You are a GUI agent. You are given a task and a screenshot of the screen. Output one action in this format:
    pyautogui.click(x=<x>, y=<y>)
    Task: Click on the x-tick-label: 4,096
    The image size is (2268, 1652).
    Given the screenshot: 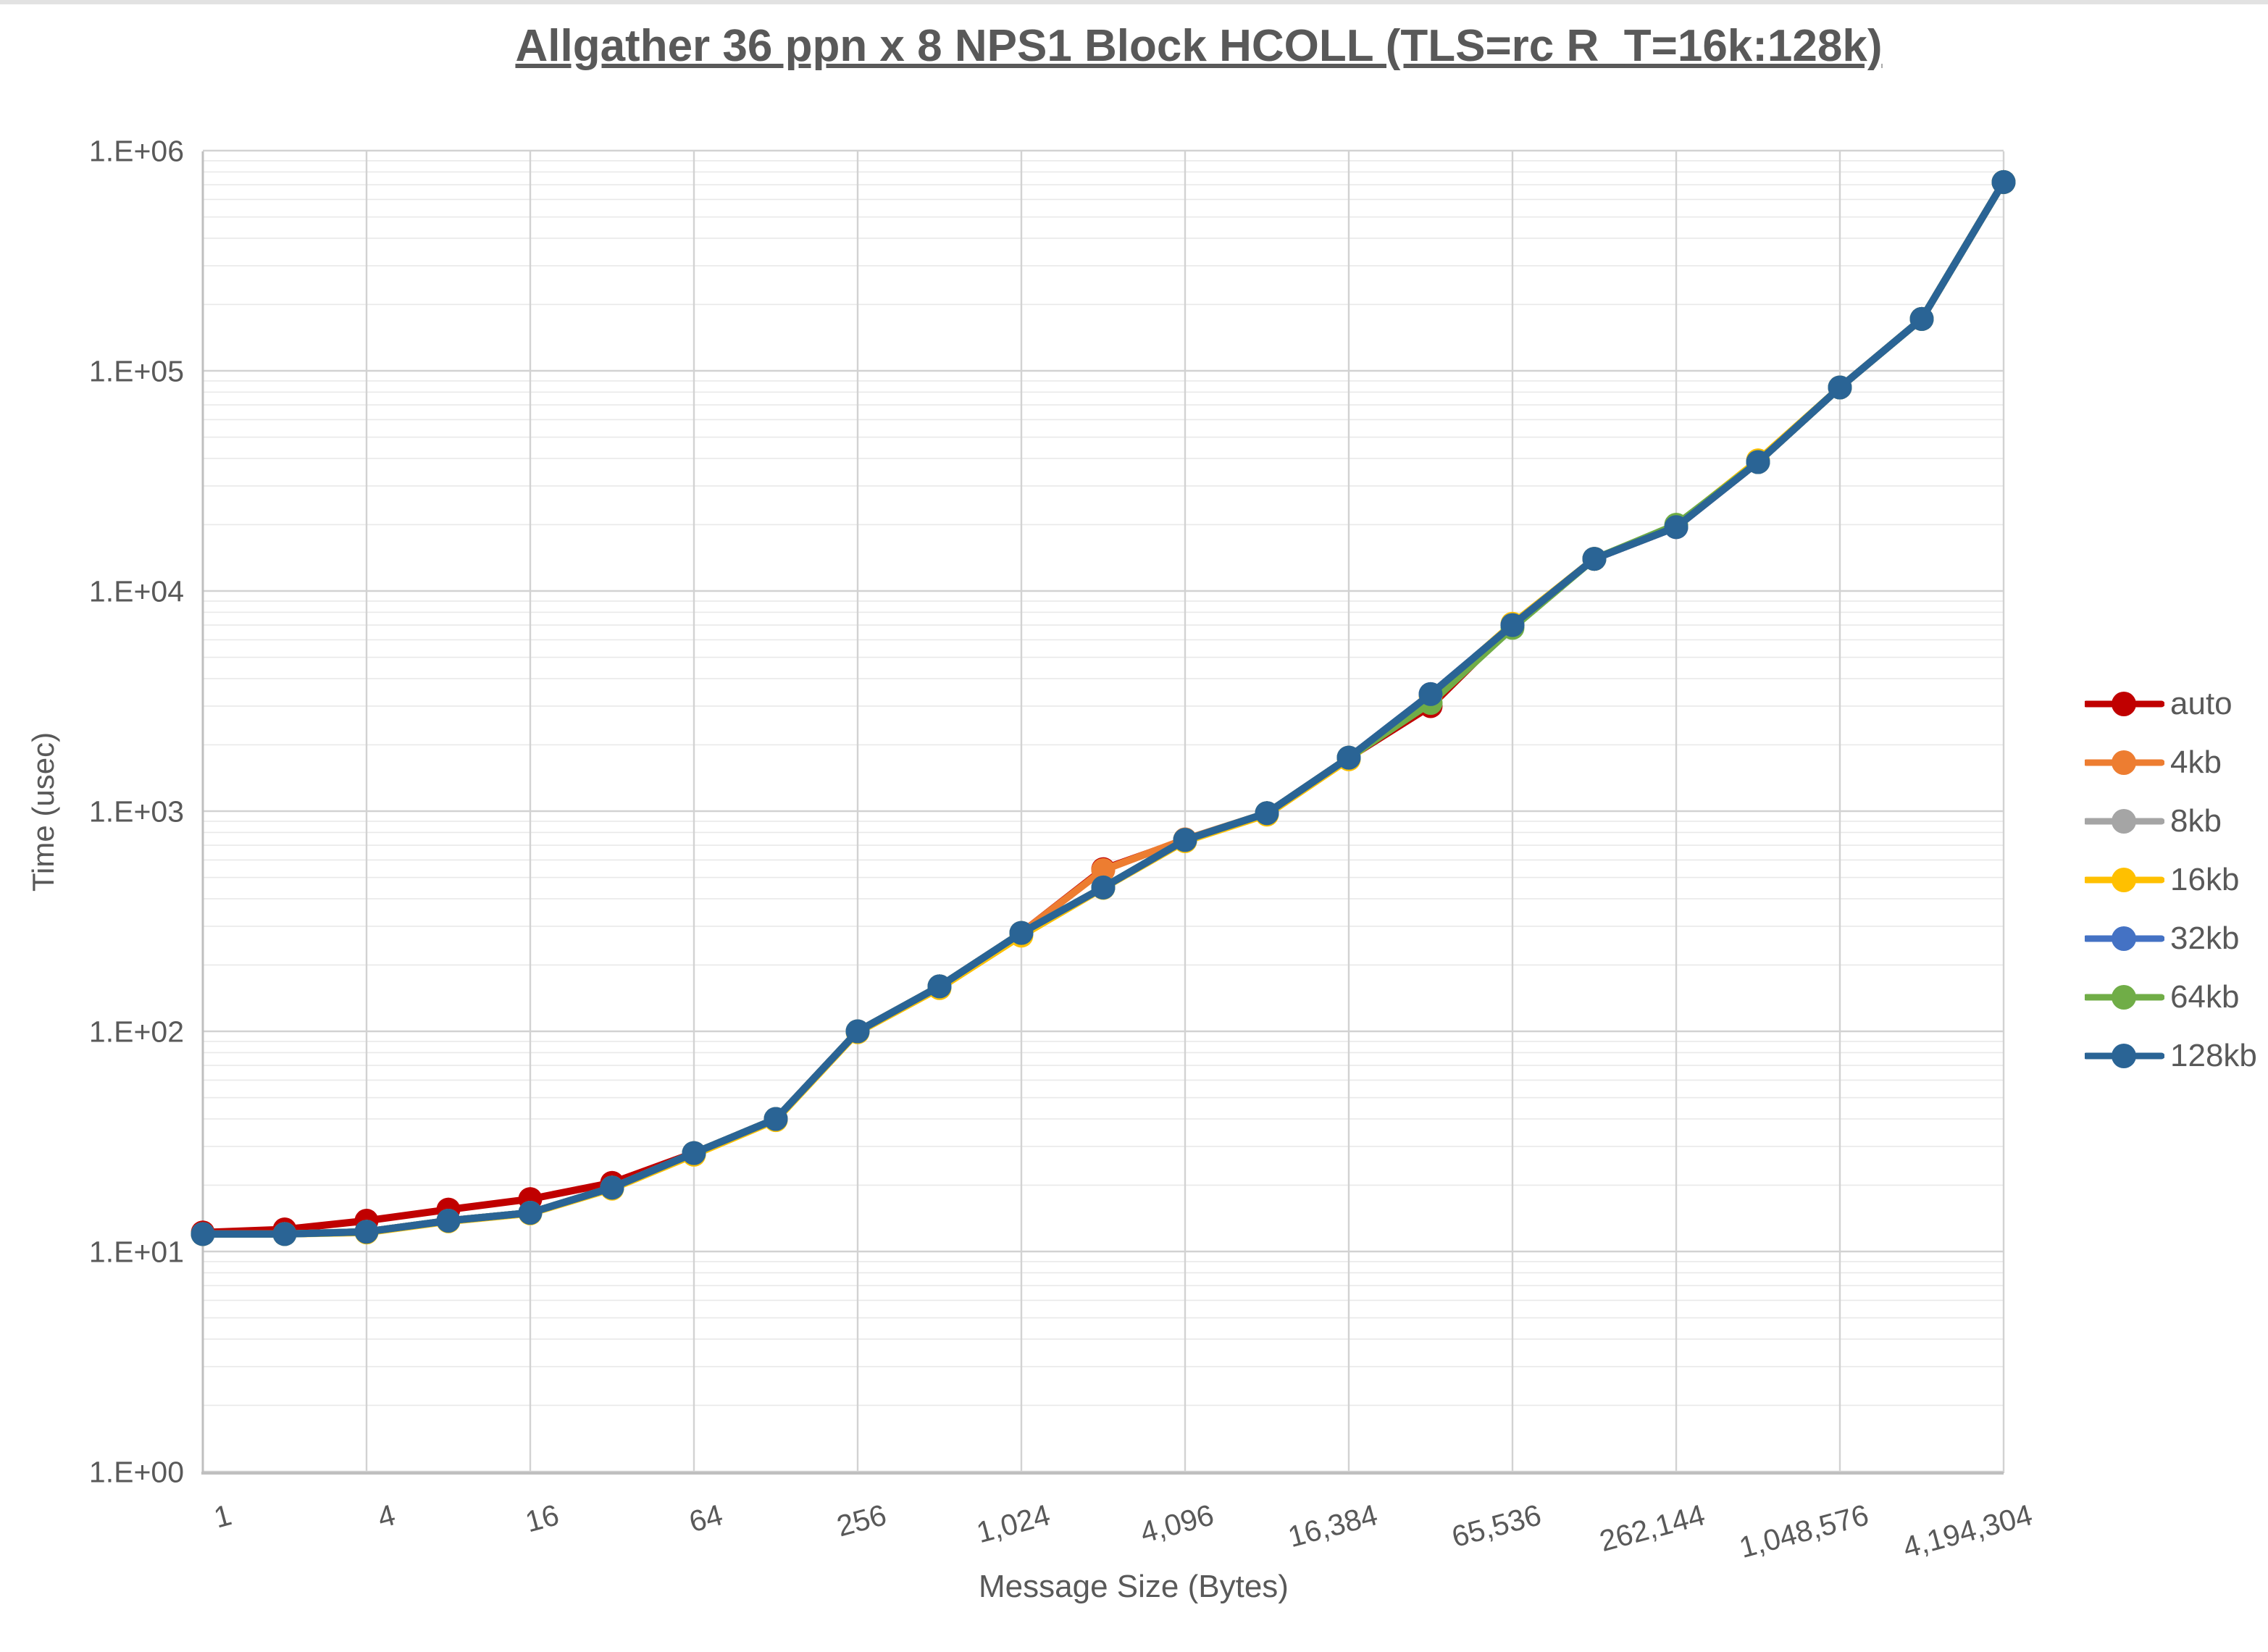 What is the action you would take?
    pyautogui.click(x=1177, y=1523)
    